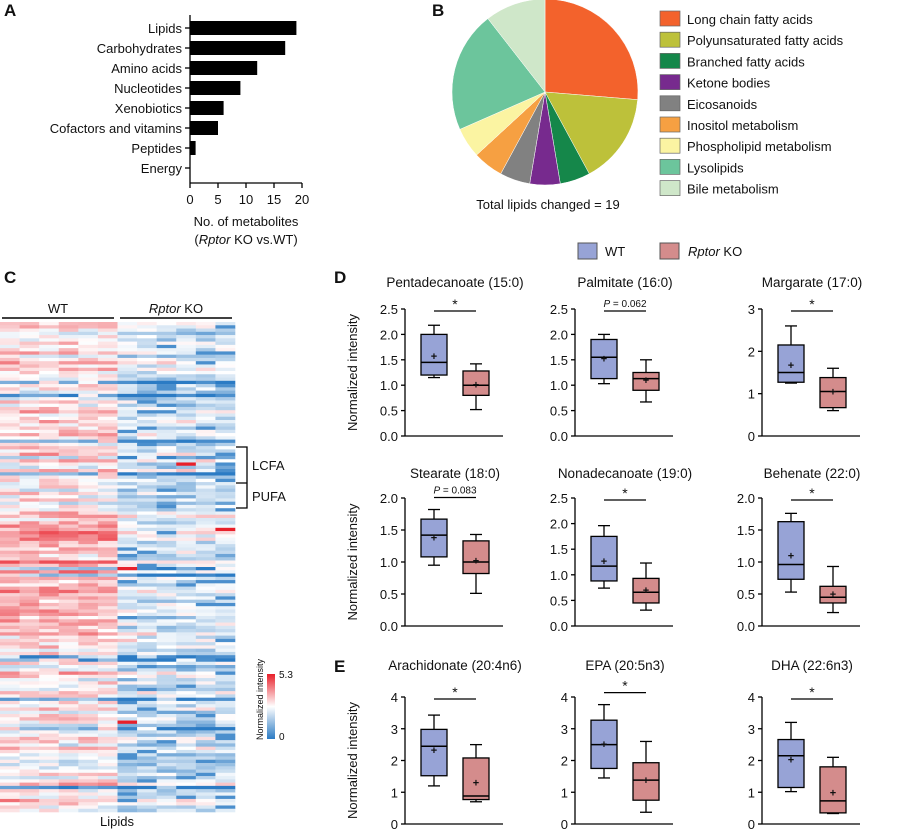 The width and height of the screenshot is (900, 832). I want to click on bar-nucleotides, so click(215, 88).